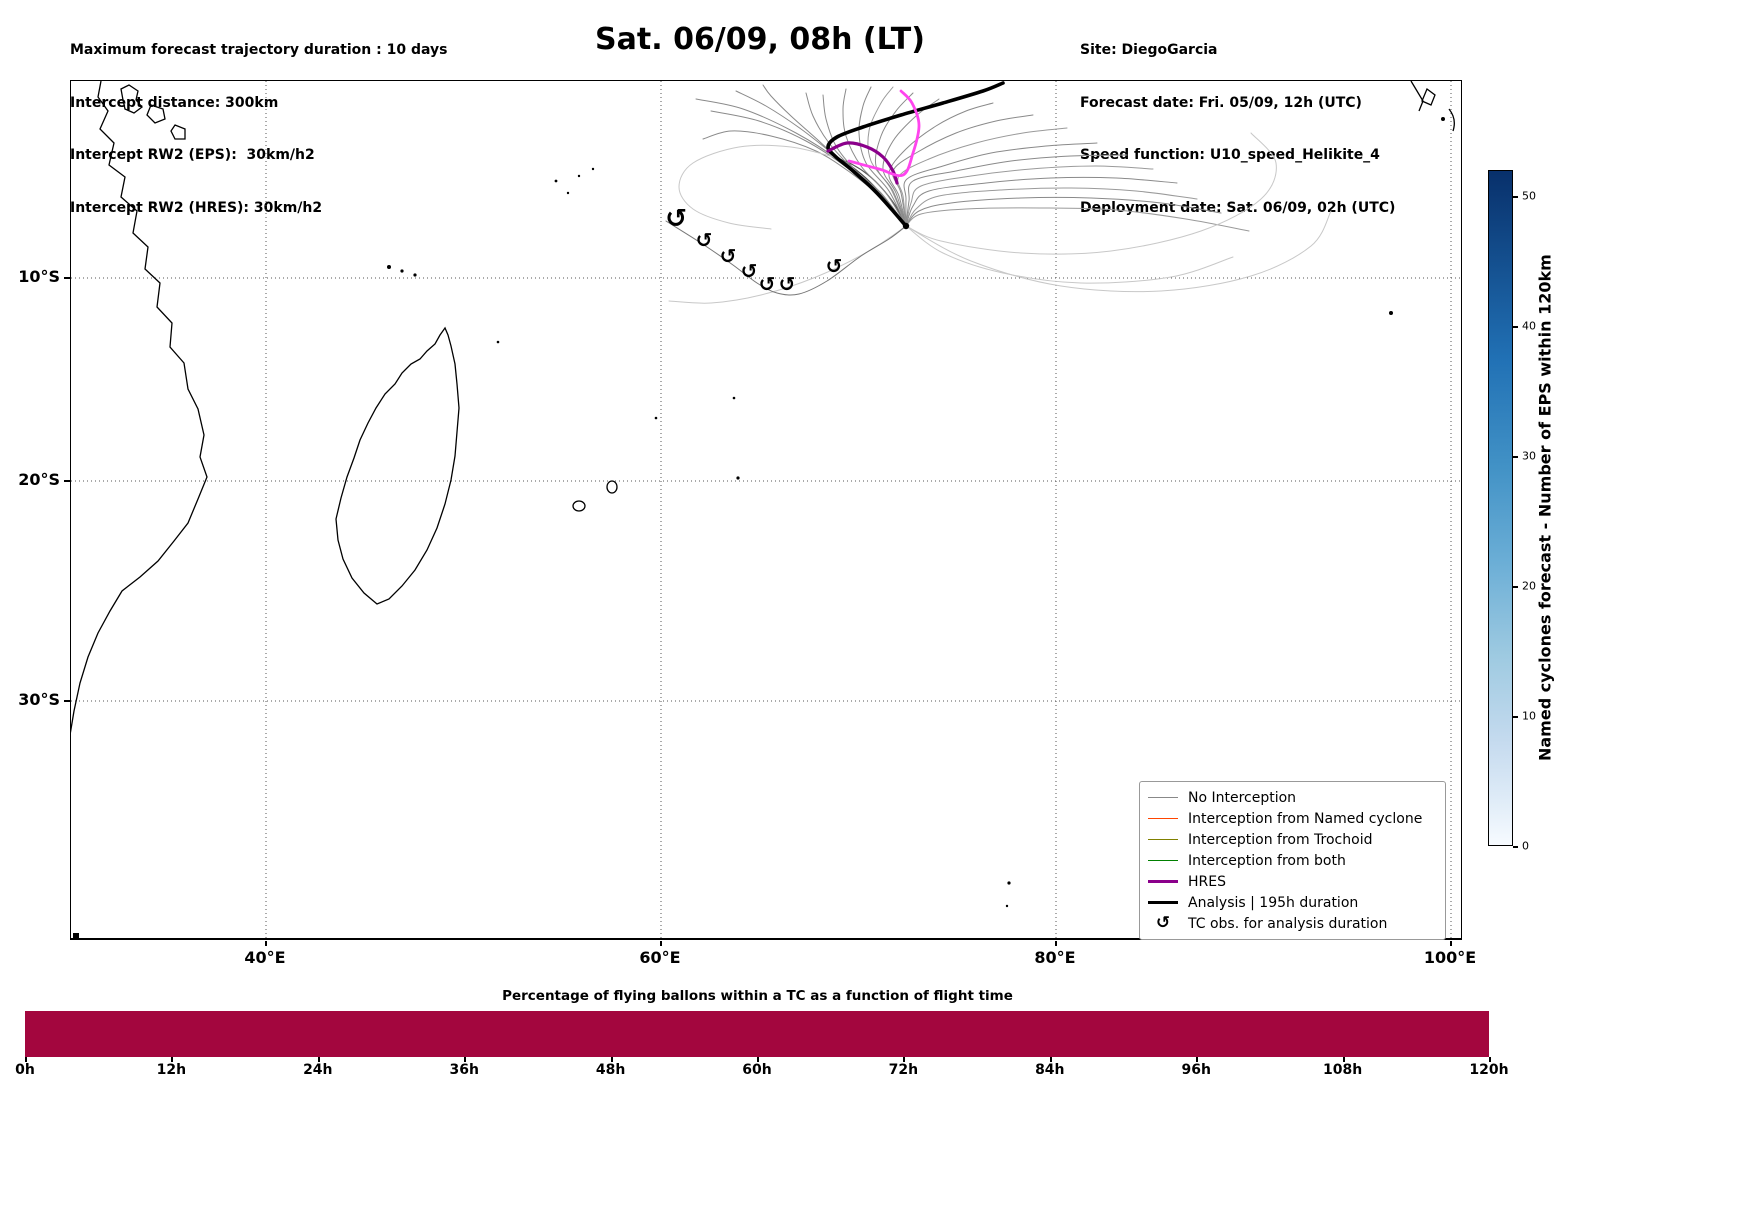 The image size is (1752, 1213). I want to click on coastline-africa, so click(139, 407).